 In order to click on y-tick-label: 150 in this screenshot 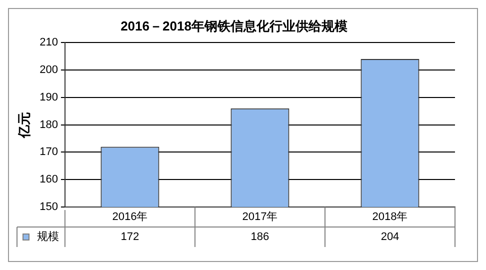, I will do `click(49, 207)`.